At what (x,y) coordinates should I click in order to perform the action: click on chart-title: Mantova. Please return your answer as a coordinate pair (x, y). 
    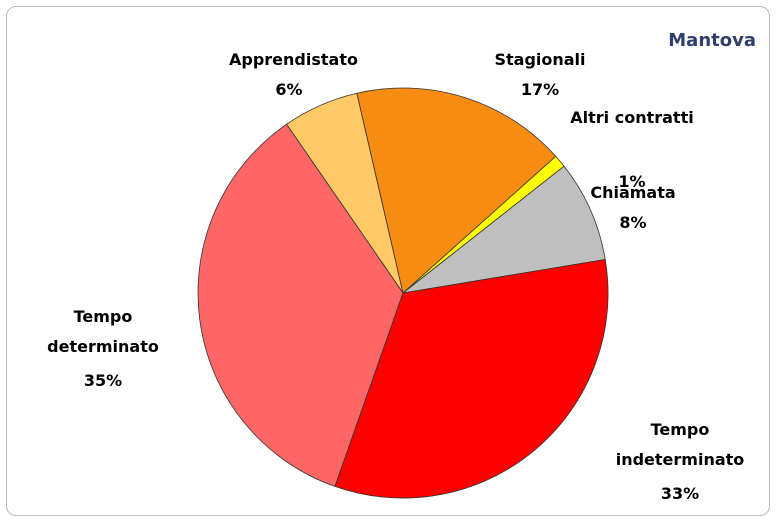
    Looking at the image, I should click on (712, 40).